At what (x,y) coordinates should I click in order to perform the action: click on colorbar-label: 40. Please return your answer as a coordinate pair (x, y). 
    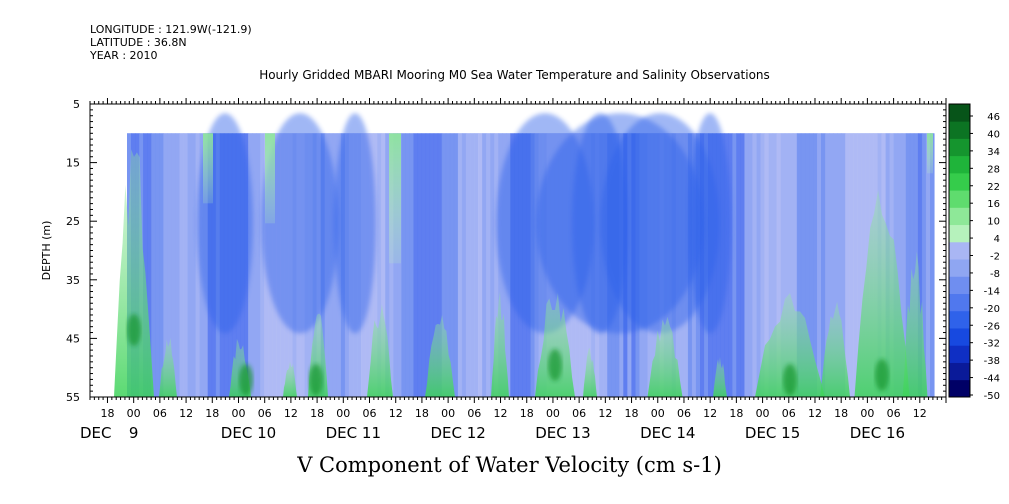
    Looking at the image, I should click on (993, 134).